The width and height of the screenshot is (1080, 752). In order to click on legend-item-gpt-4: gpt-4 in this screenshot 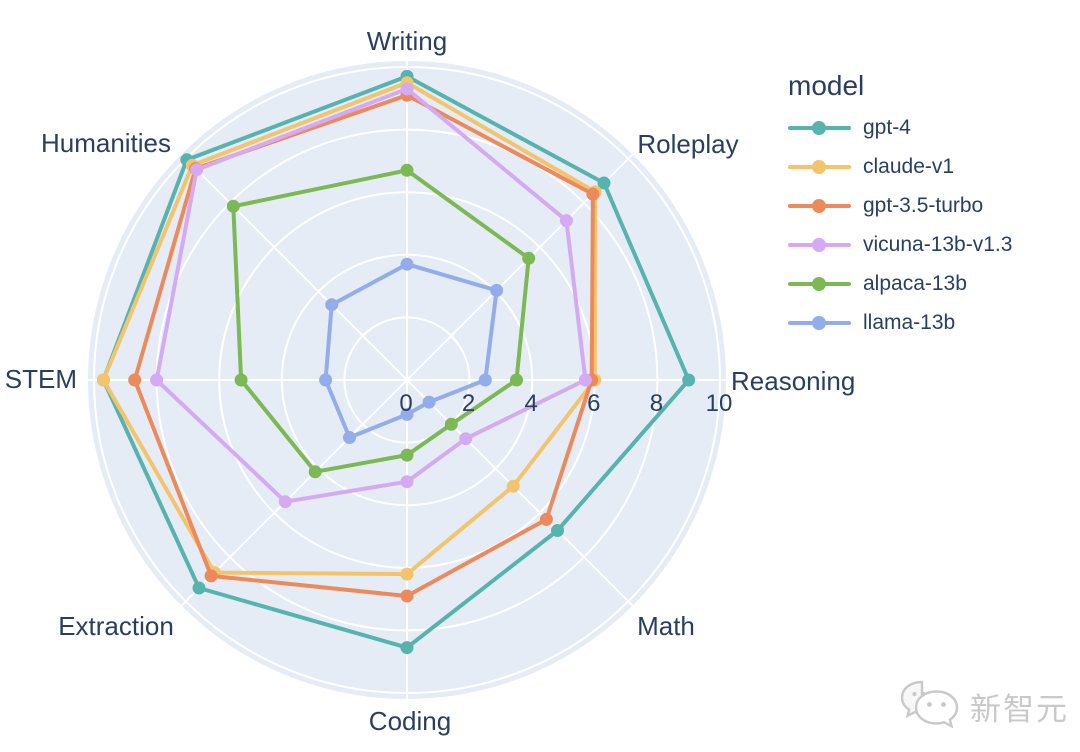, I will do `click(900, 127)`.